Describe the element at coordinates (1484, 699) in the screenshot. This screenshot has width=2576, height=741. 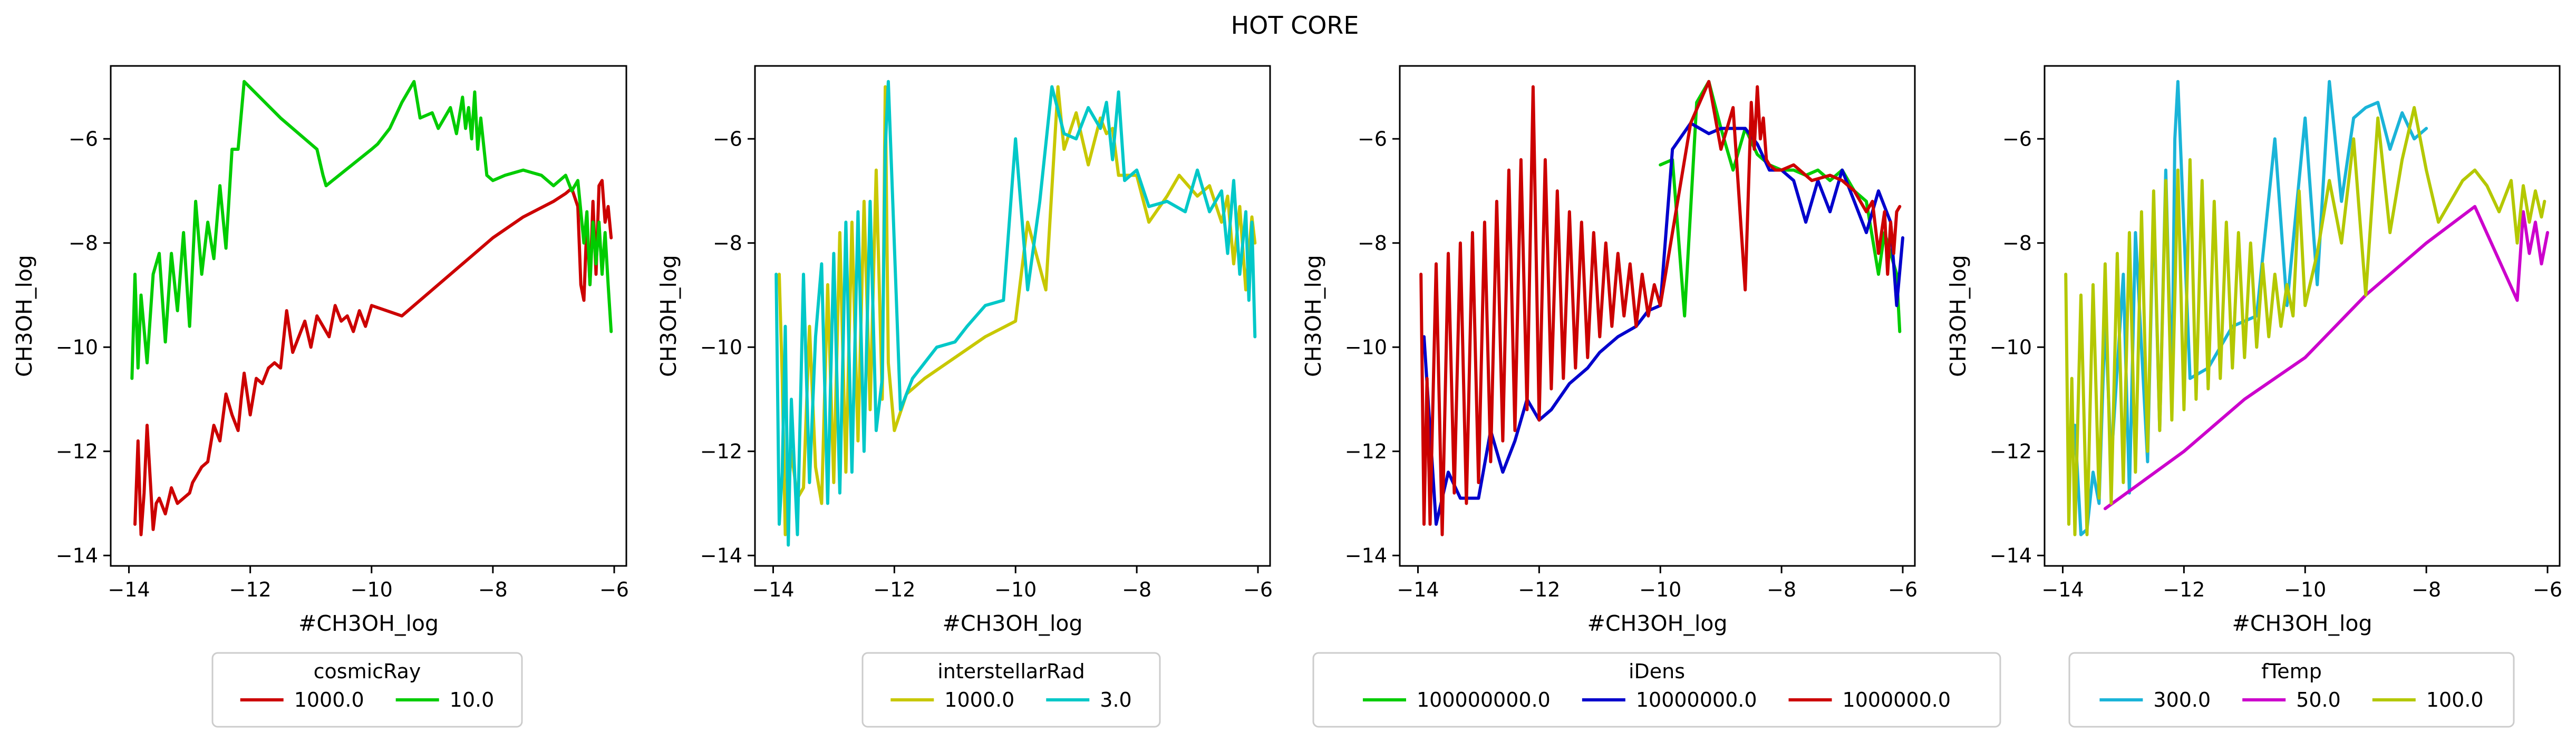
I see `legend-entry-label: 100000000.0` at that location.